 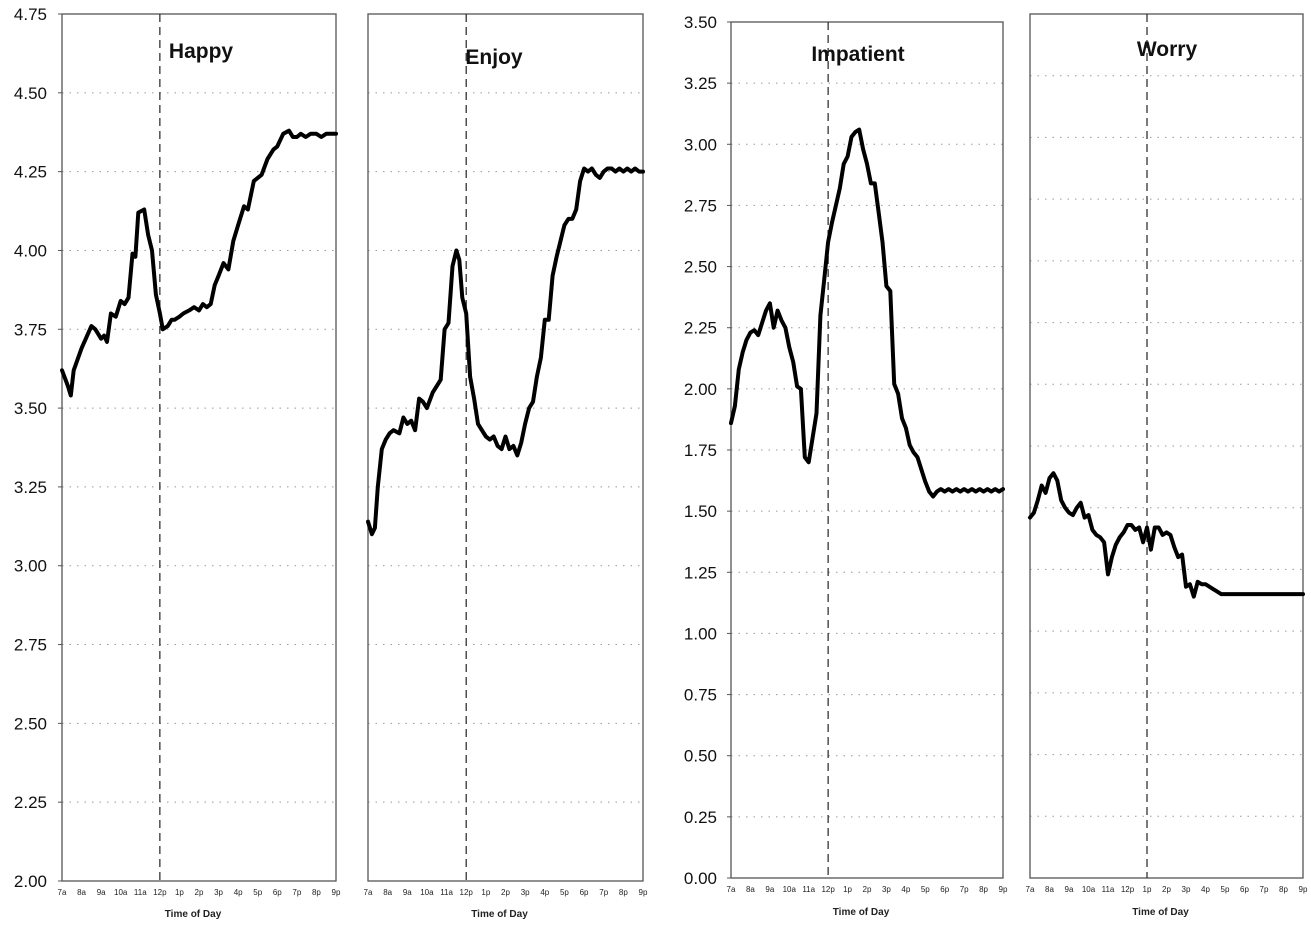 I want to click on y-tick-label: 4.00, so click(x=30, y=250).